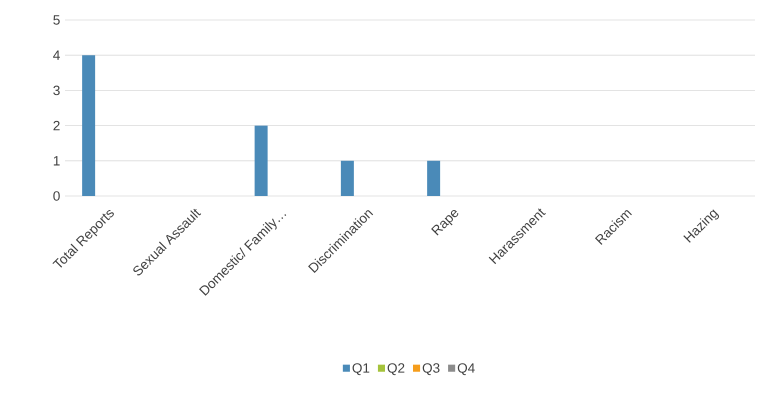 This screenshot has width=765, height=405. I want to click on y-tick-label: 4, so click(56, 55).